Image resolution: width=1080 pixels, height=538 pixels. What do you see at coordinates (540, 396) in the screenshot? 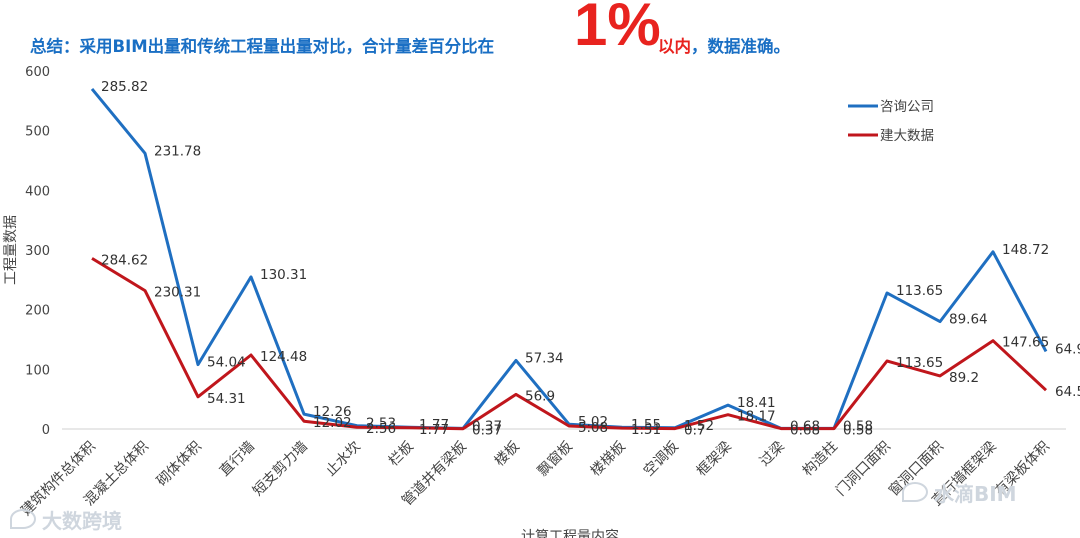
I see `data-label: 56.9` at bounding box center [540, 396].